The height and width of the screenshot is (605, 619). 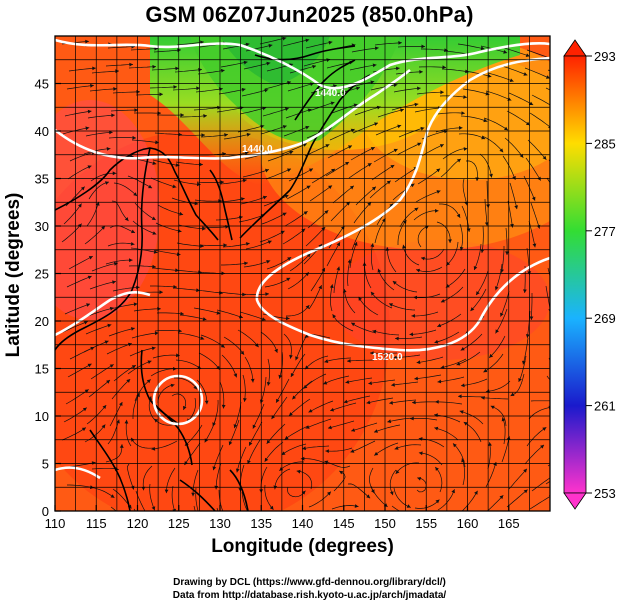 What do you see at coordinates (42, 321) in the screenshot?
I see `y-tick-label: 20` at bounding box center [42, 321].